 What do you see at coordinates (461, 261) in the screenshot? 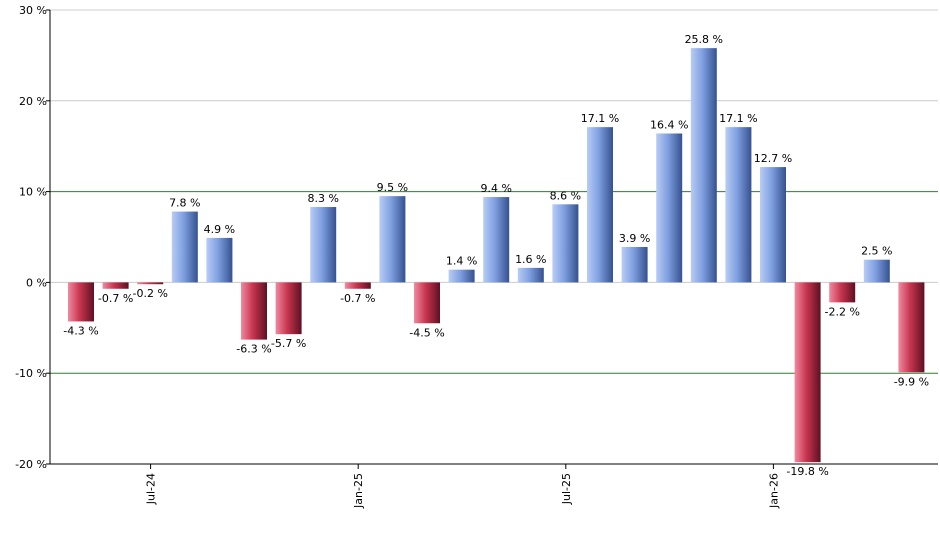
I see `data-label: 1.4 %` at bounding box center [461, 261].